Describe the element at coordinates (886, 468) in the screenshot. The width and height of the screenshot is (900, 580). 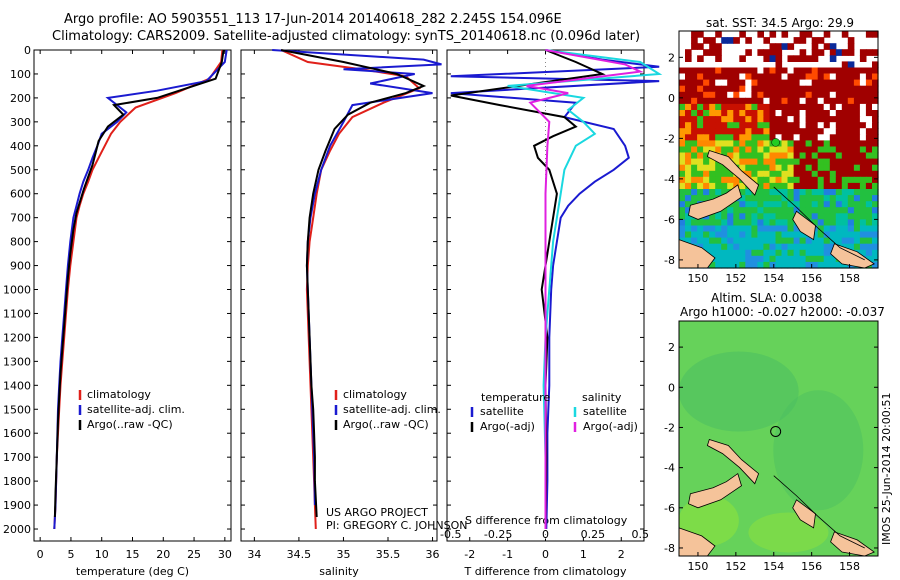
I see `timestamp-stamp: IMOS 25-Jun-2014 20:00:51` at that location.